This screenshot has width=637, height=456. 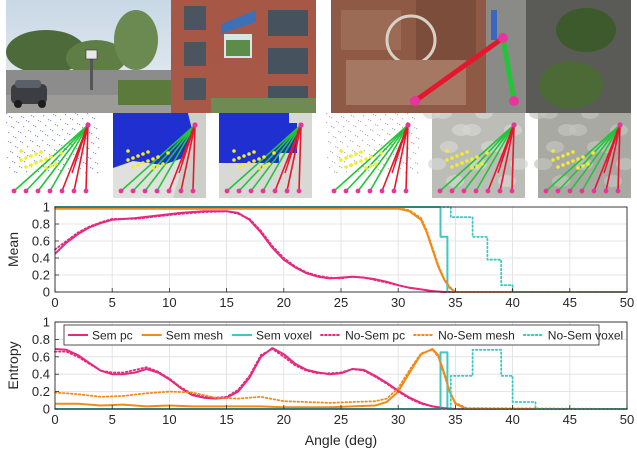 I want to click on street-view-illustration, so click(x=161, y=56).